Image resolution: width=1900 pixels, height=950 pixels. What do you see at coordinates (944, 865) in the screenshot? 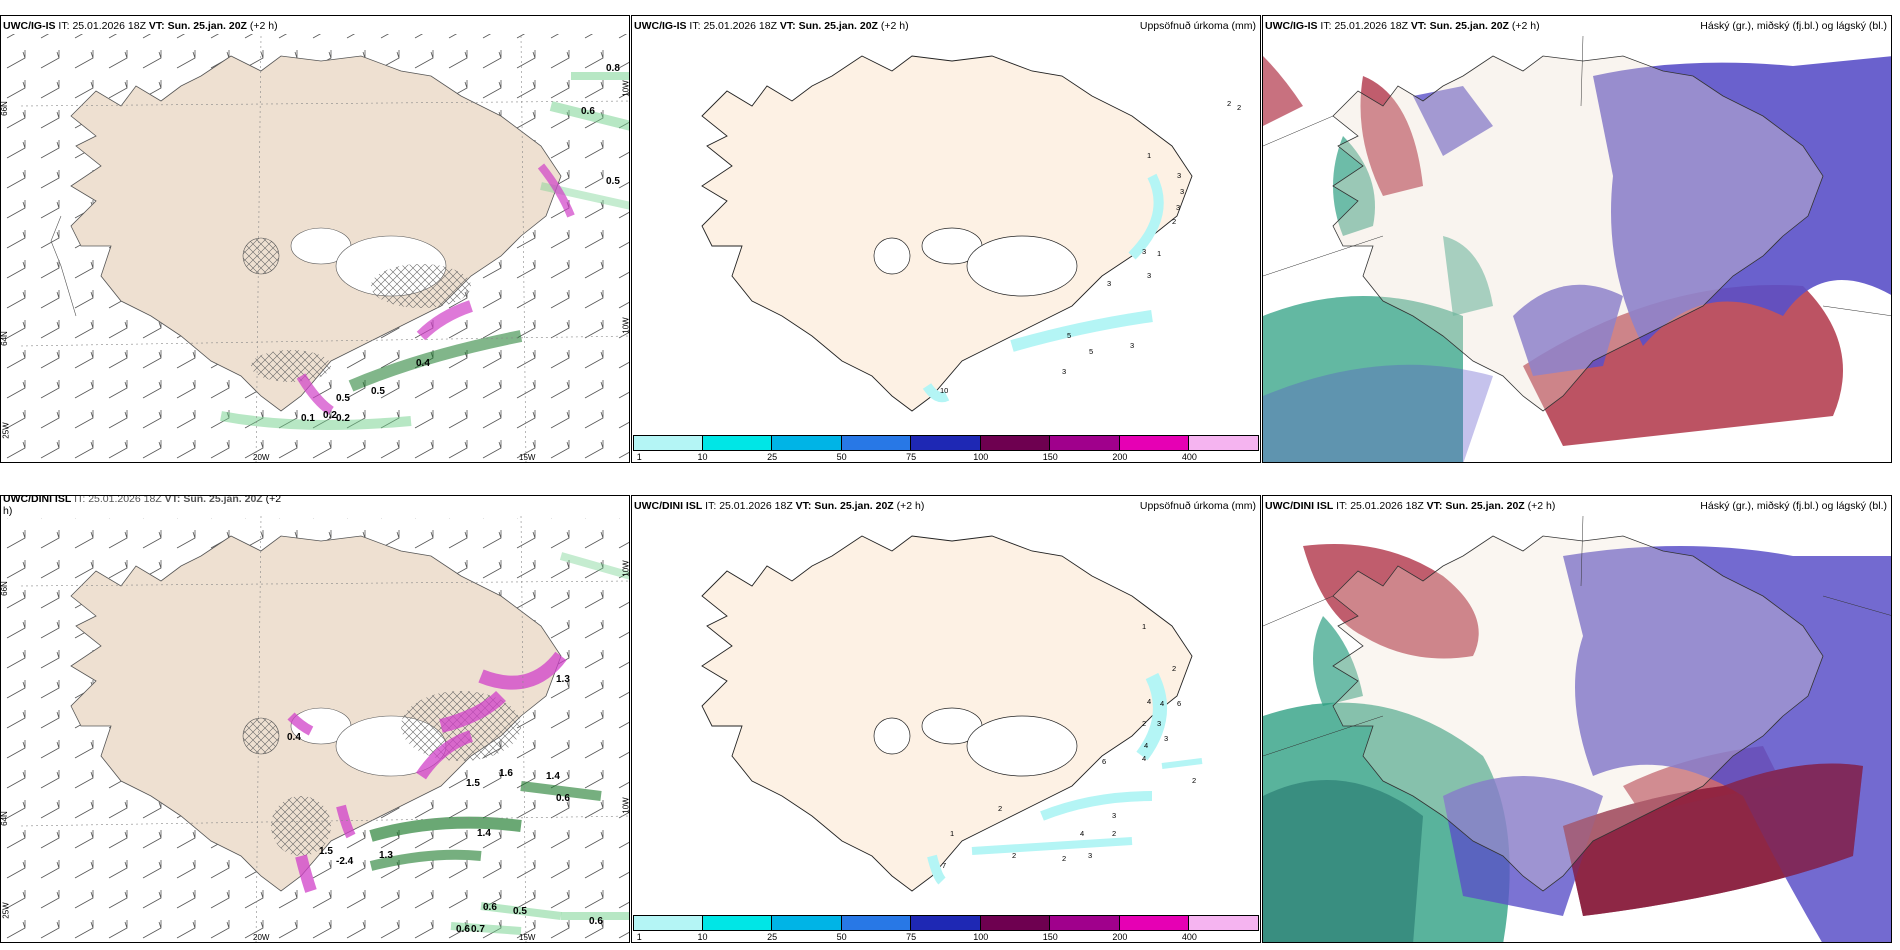
I see `precip-value: 7` at bounding box center [944, 865].